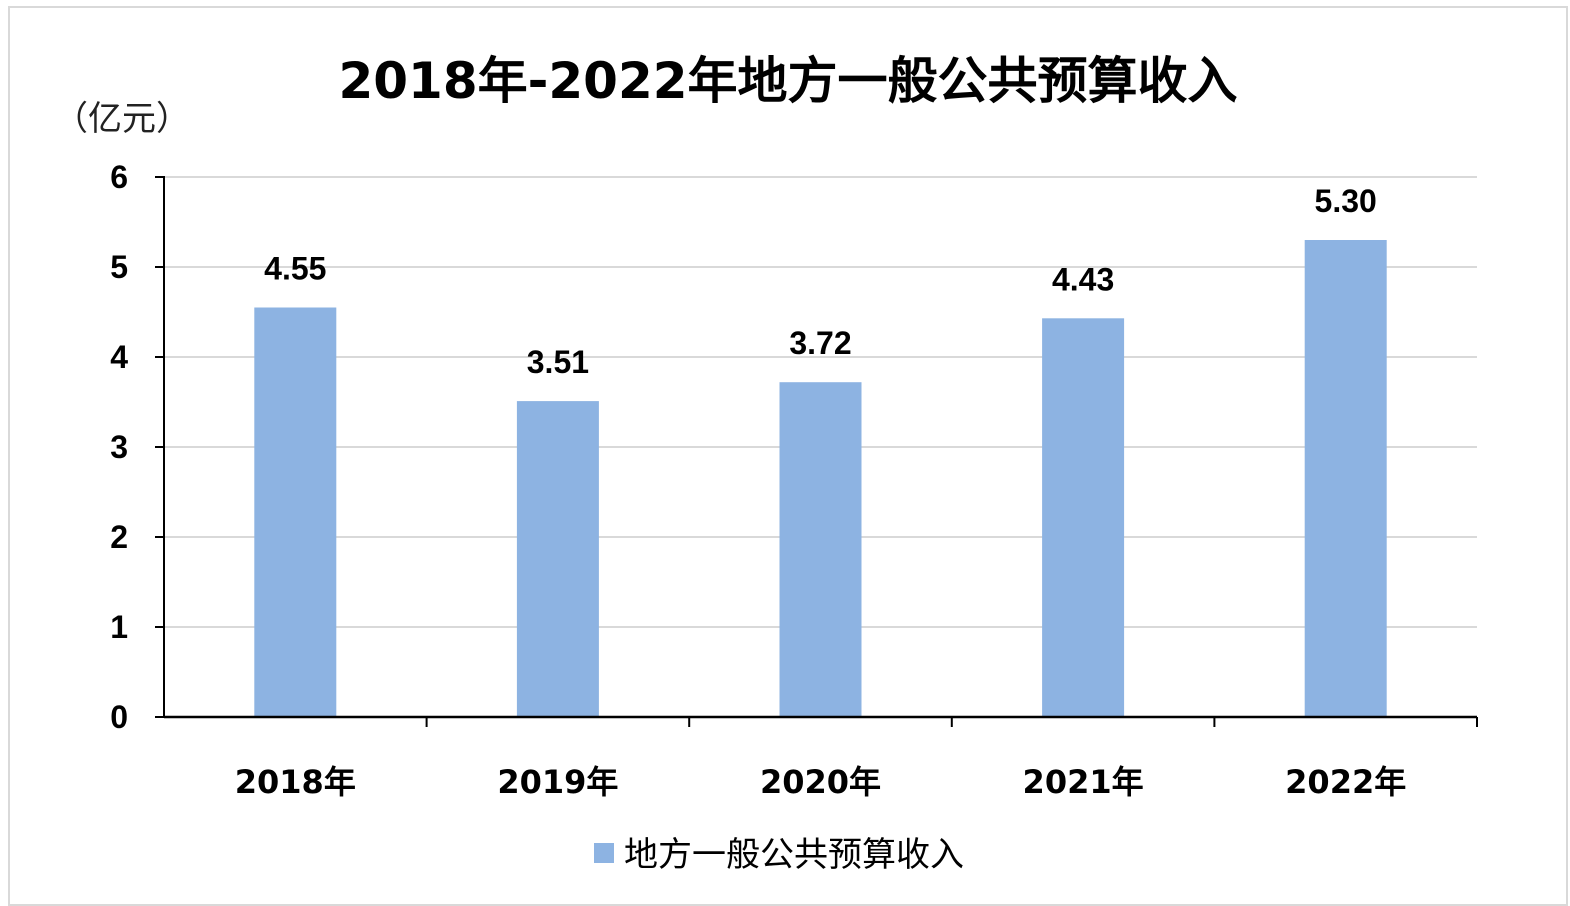  What do you see at coordinates (1083, 279) in the screenshot?
I see `data-label: 4.43` at bounding box center [1083, 279].